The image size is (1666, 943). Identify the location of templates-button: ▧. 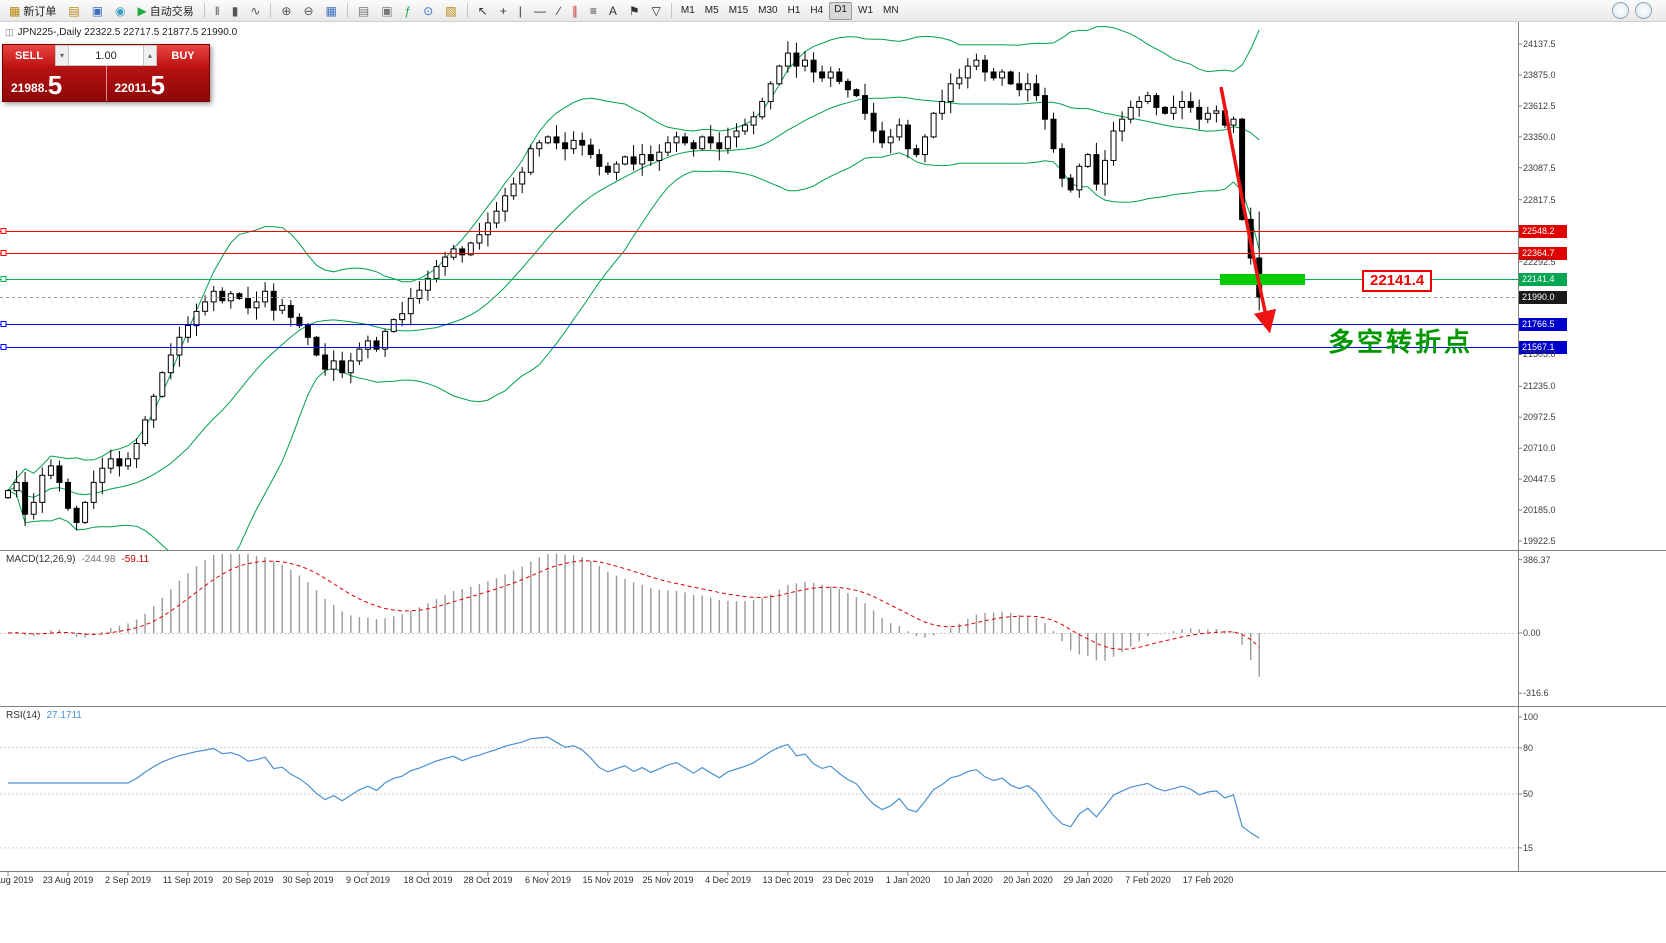
(450, 11).